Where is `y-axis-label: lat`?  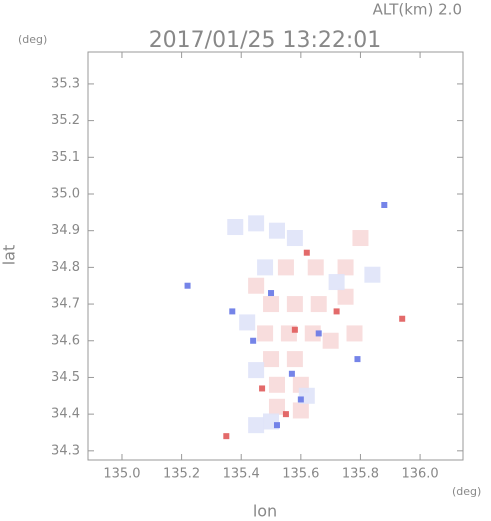 y-axis-label: lat is located at coordinates (9, 255).